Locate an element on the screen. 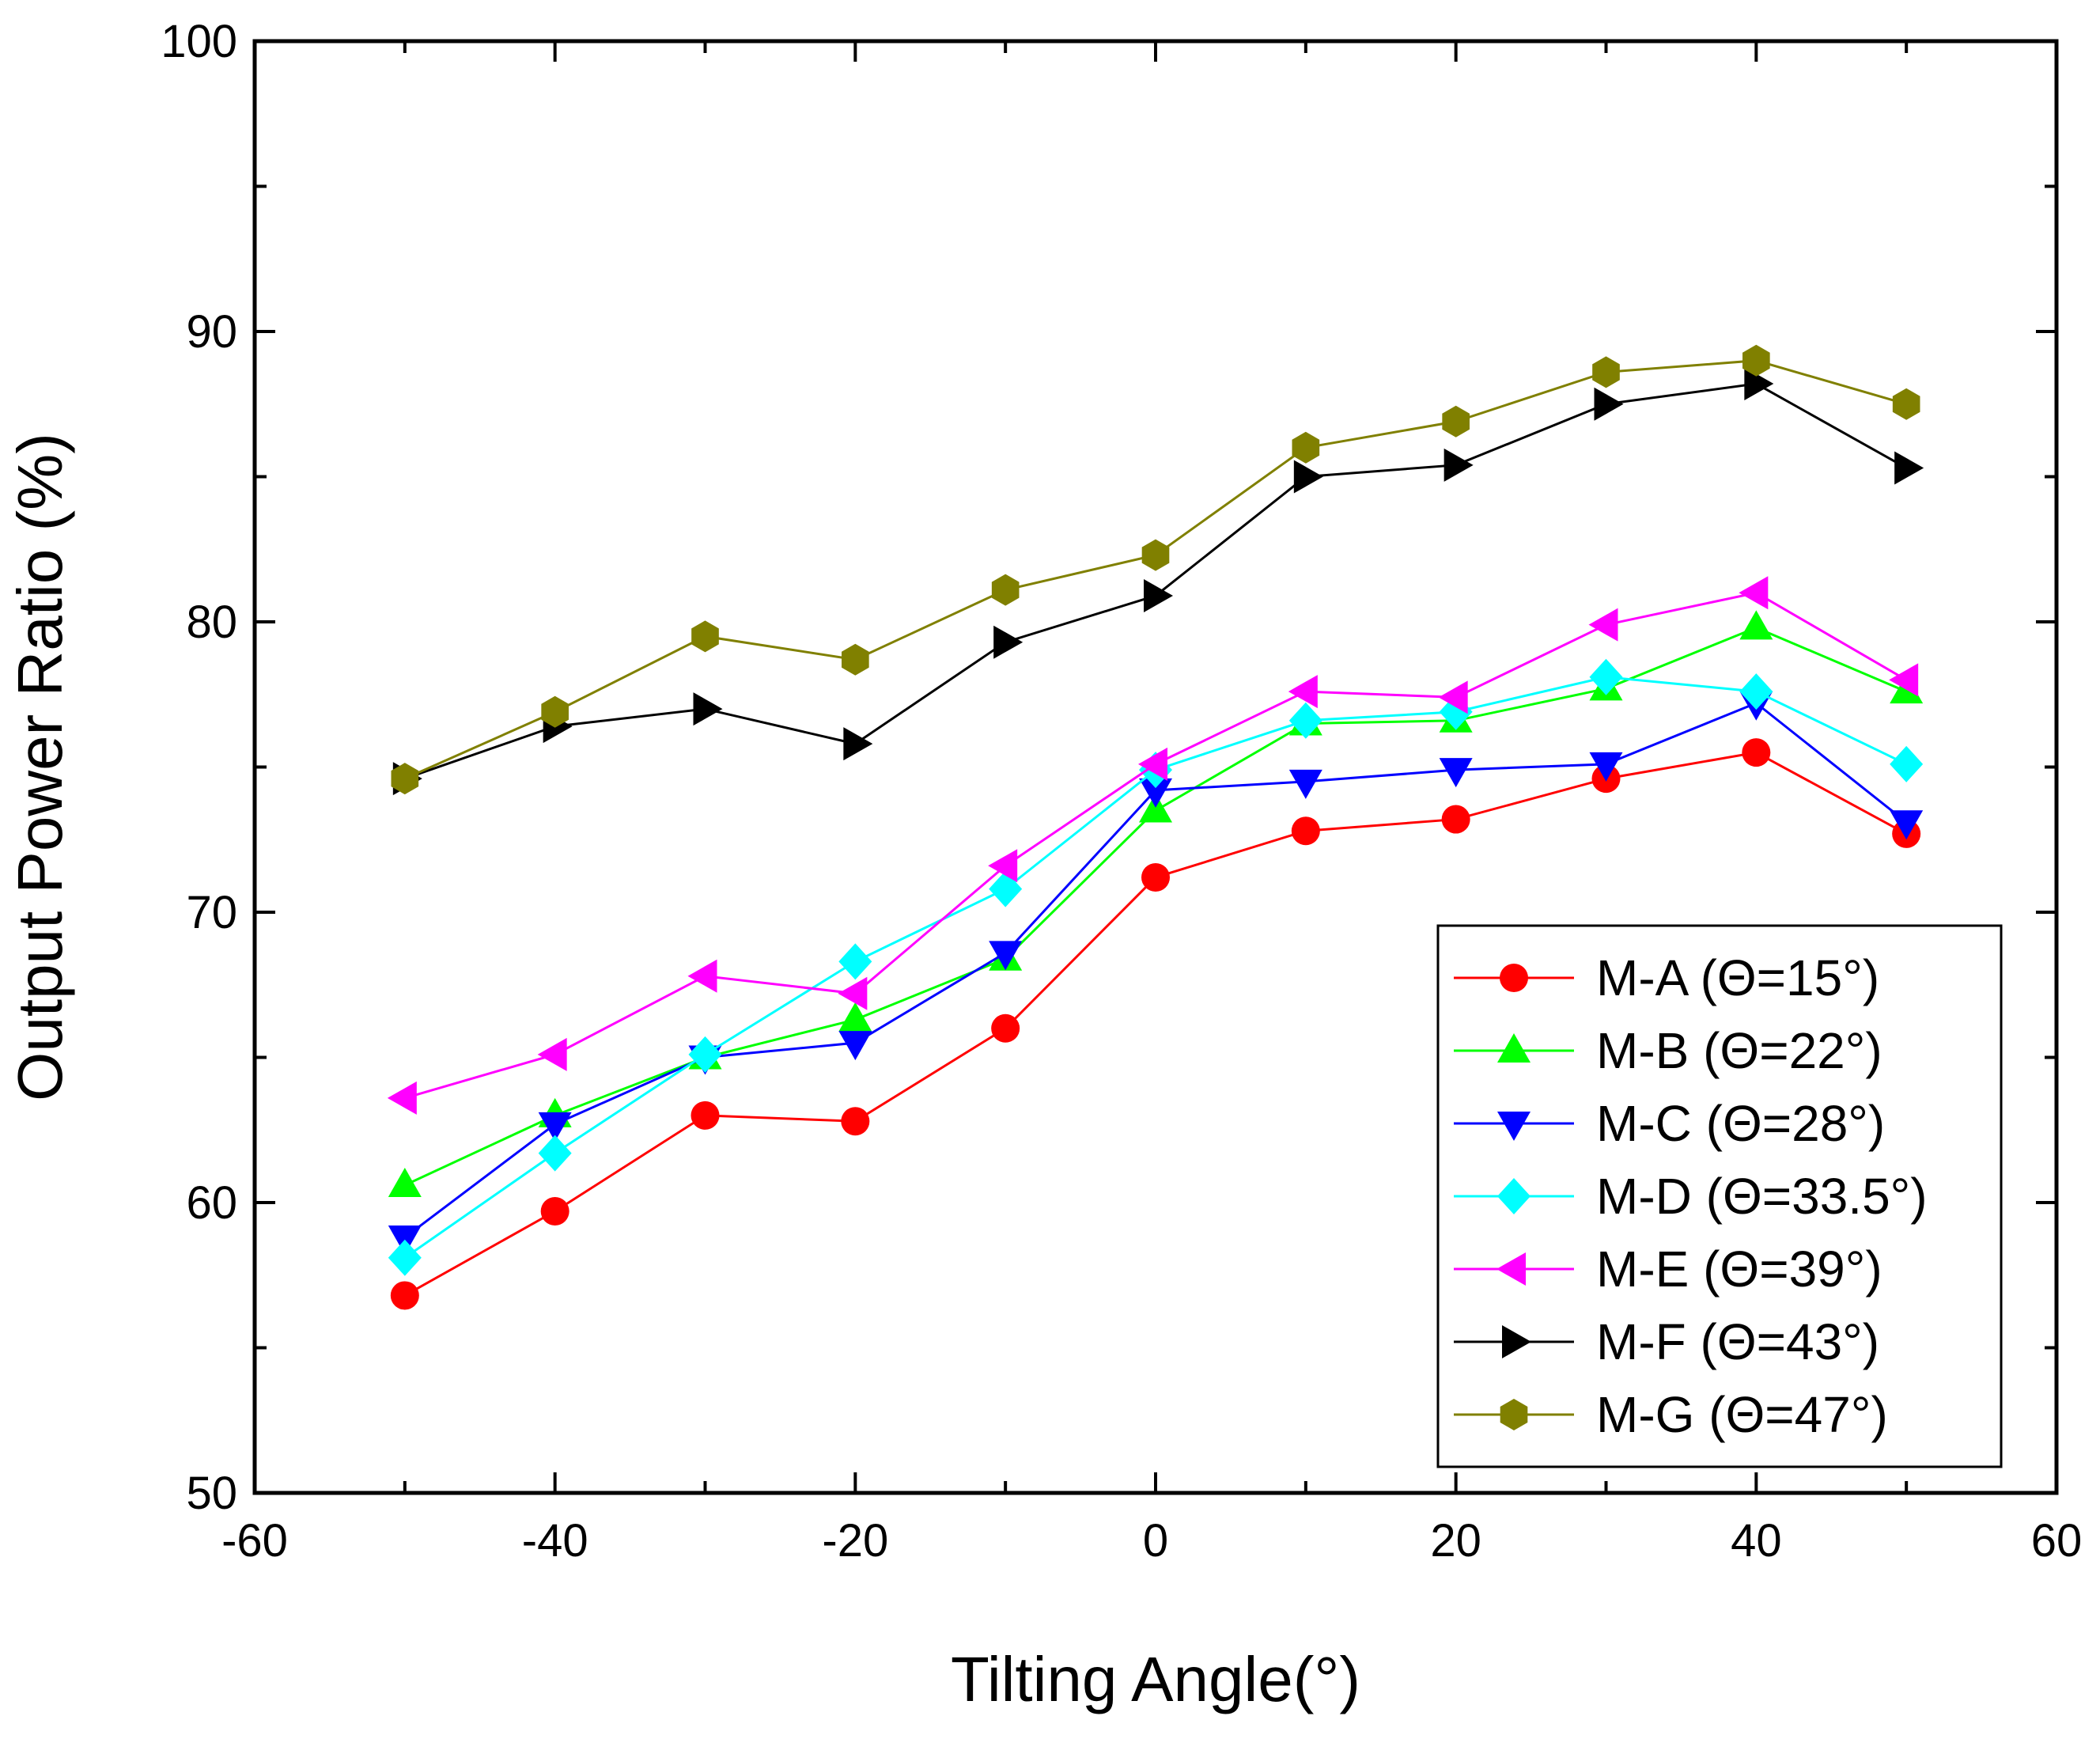 This screenshot has width=2100, height=1754. legend-entry: M-G (Θ=47°) is located at coordinates (1671, 1414).